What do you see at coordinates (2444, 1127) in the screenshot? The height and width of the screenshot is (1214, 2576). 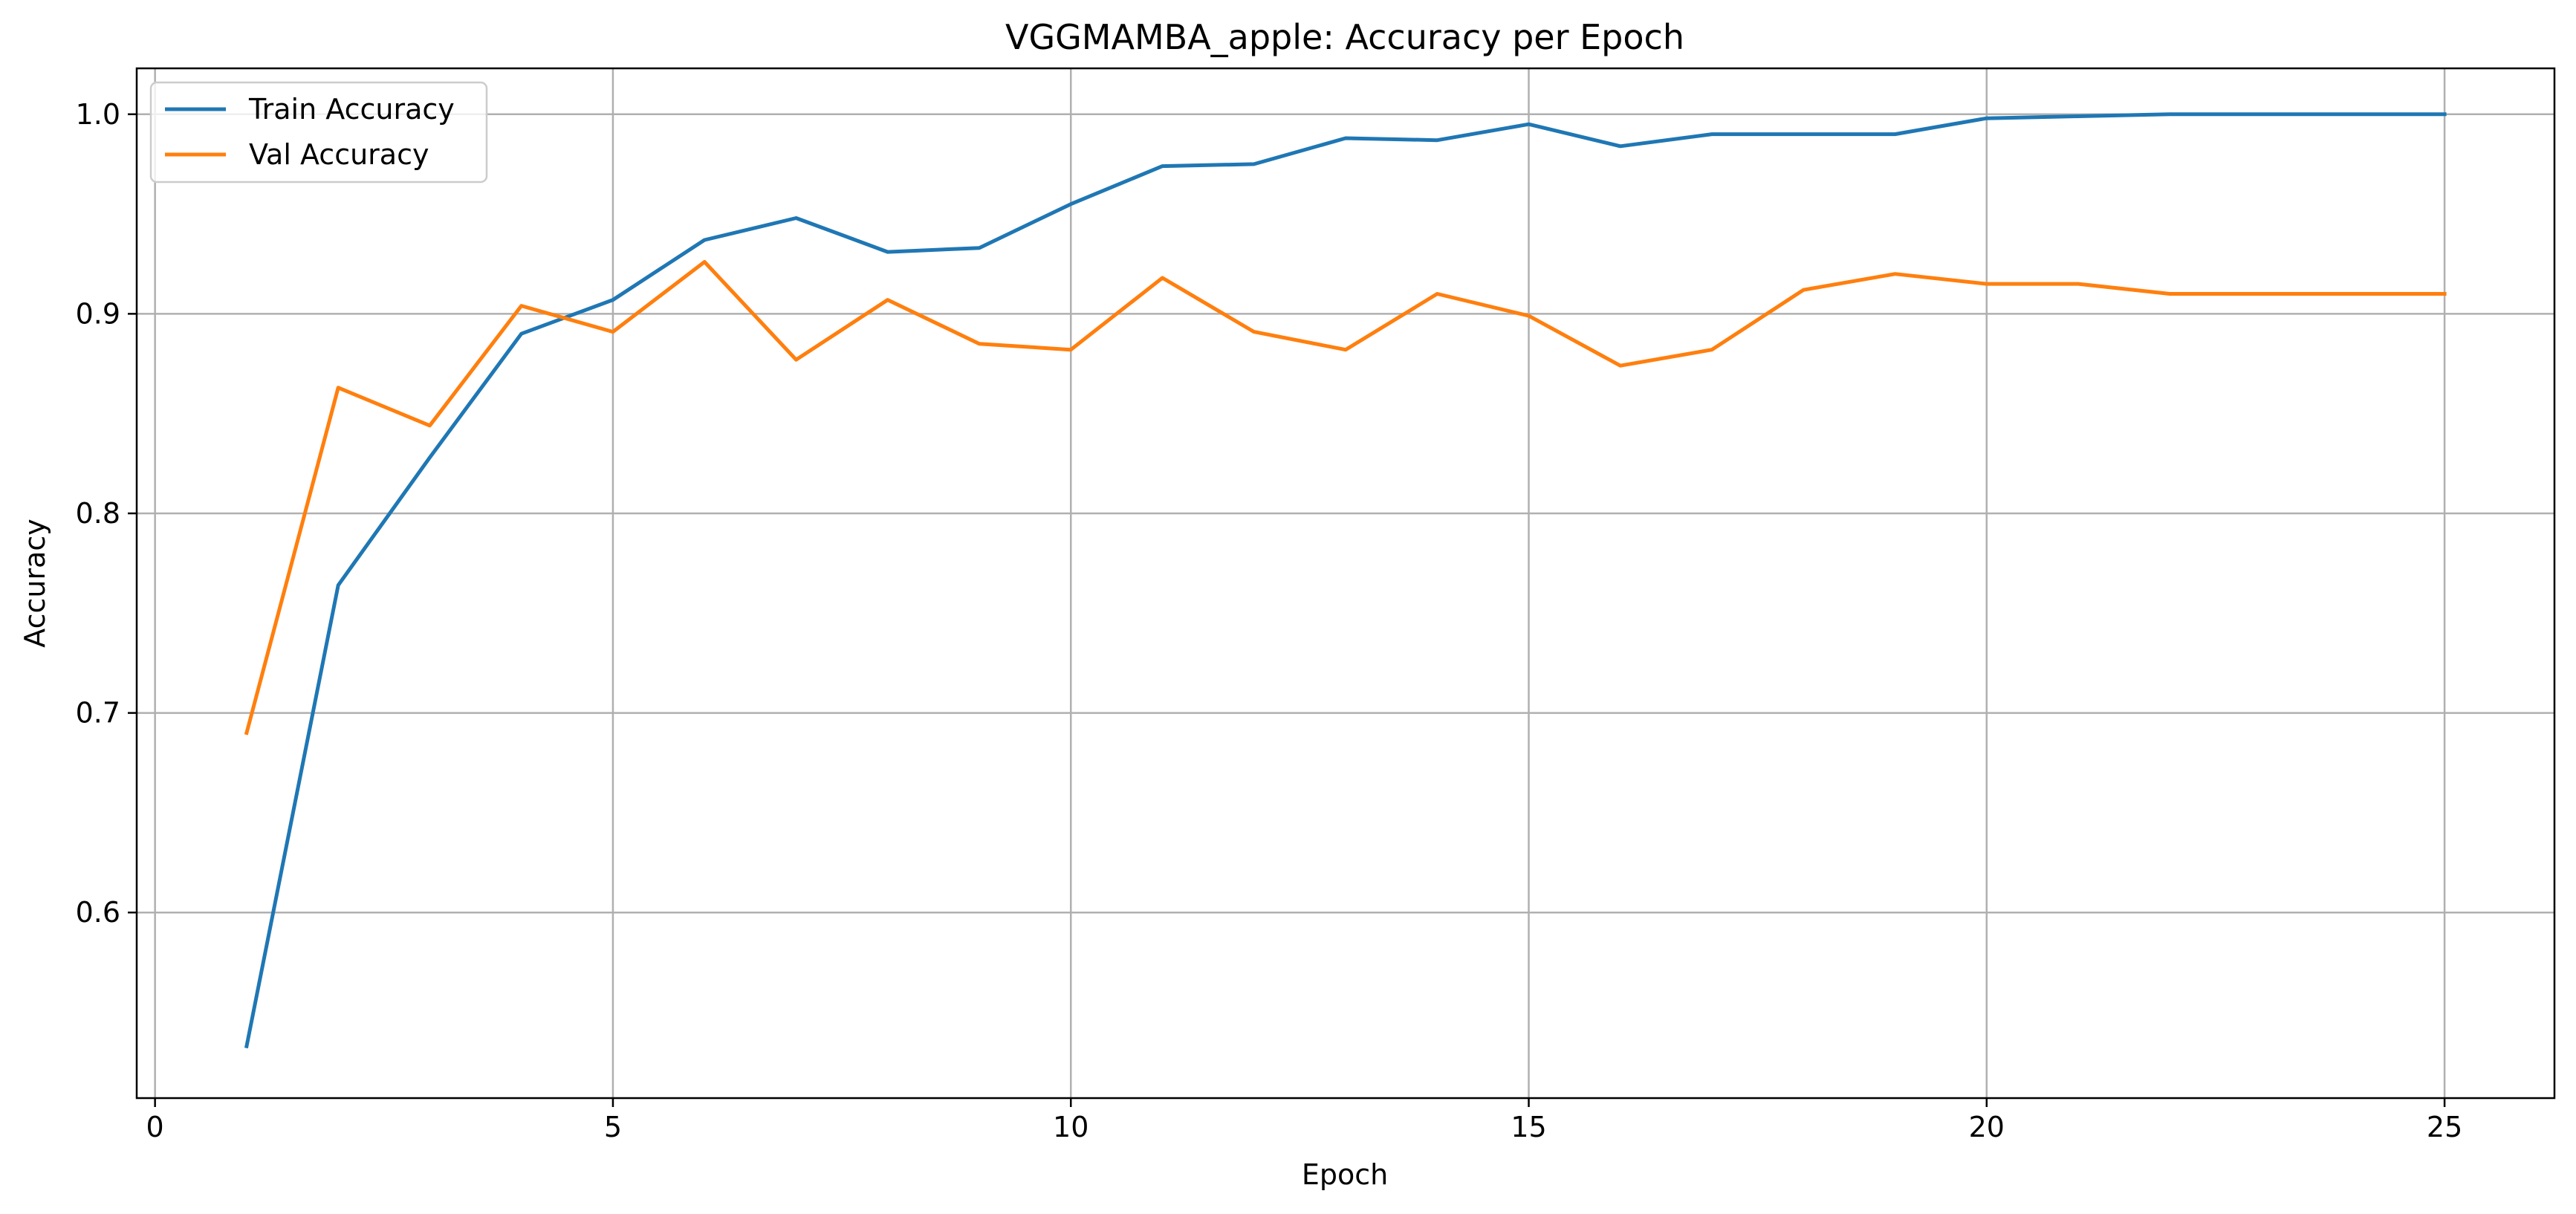 I see `x-tick-label: 25` at bounding box center [2444, 1127].